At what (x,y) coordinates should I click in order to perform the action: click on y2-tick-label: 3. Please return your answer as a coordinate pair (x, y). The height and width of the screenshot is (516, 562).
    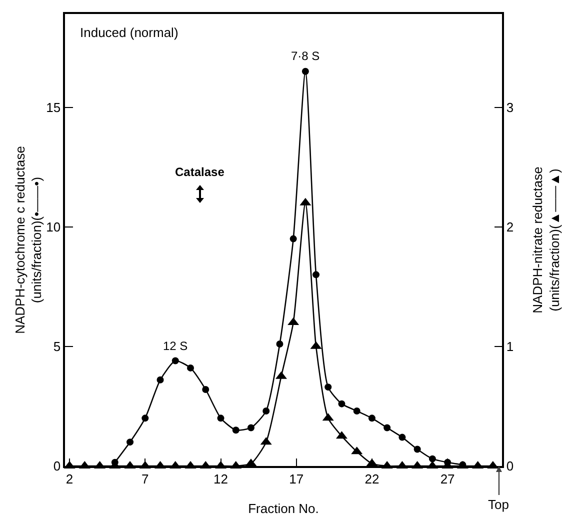
    Looking at the image, I should click on (510, 107).